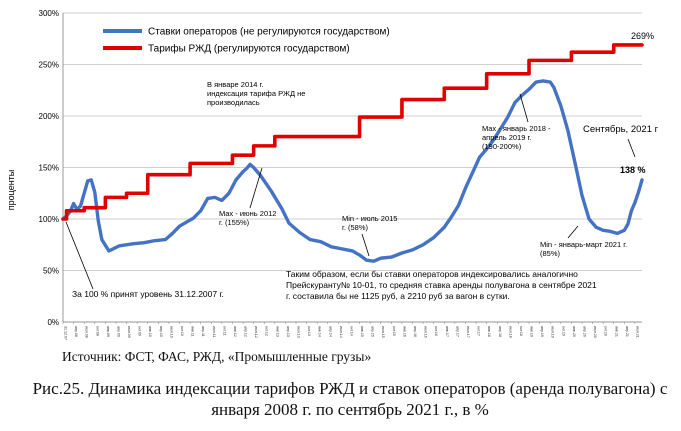  What do you see at coordinates (627, 331) in the screenshot?
I see `x-tick-label: апр.21` at bounding box center [627, 331].